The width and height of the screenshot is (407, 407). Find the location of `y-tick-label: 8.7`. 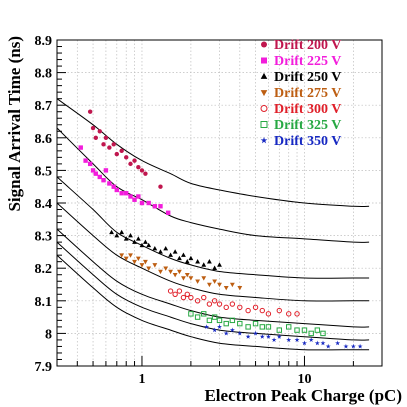

y-tick-label: 8.7 is located at coordinates (44, 106).